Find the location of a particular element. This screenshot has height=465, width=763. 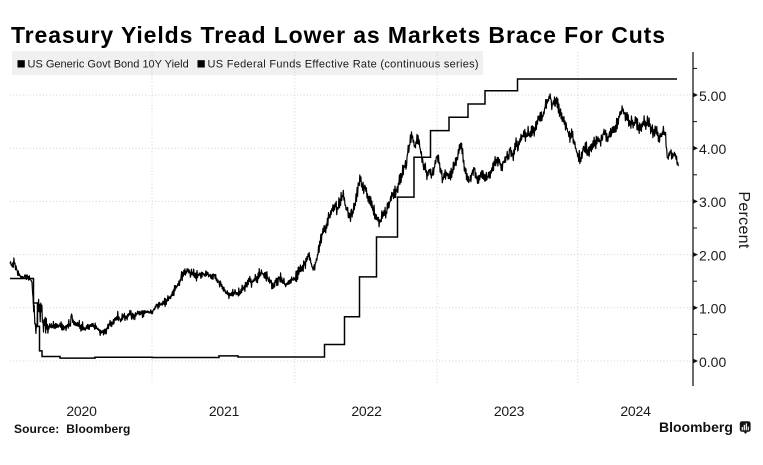

svg-text: 4.00 is located at coordinates (712, 149).